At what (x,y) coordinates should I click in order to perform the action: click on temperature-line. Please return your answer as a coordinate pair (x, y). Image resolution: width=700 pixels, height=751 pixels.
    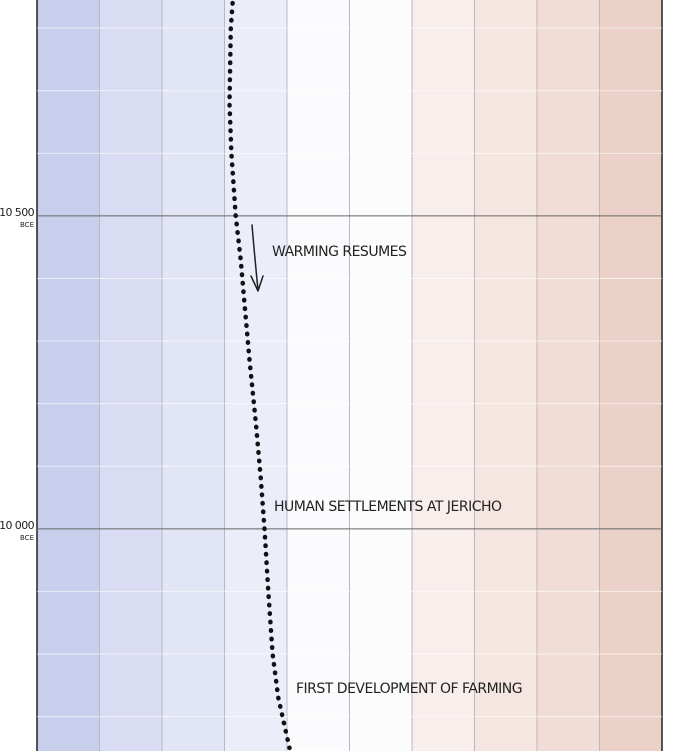
    Looking at the image, I should click on (259, 375).